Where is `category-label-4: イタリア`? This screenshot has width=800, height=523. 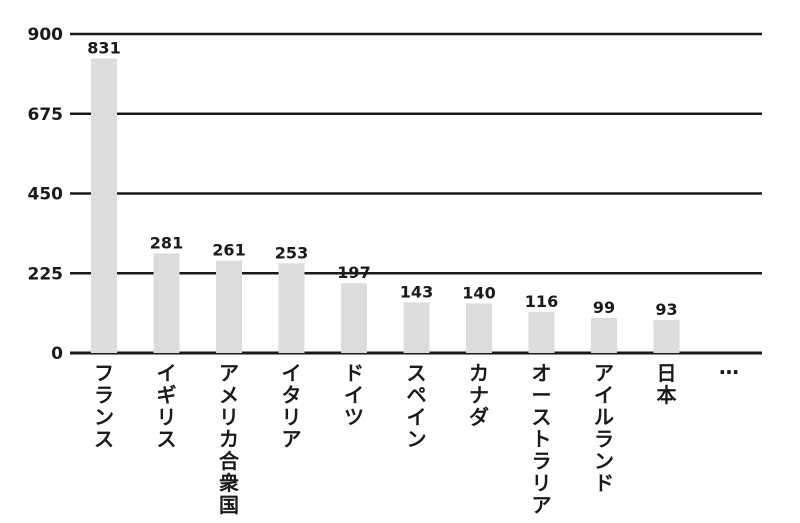 category-label-4: イタリア is located at coordinates (292, 406).